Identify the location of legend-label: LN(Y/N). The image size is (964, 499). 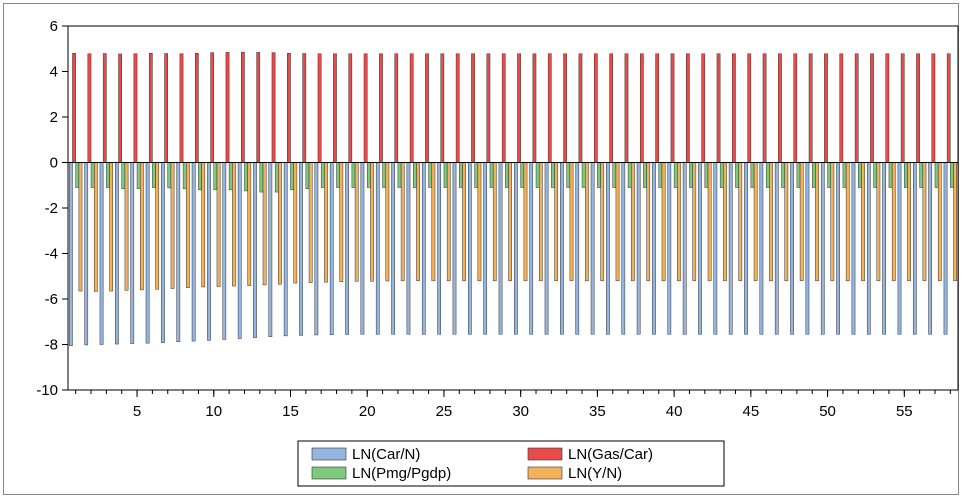
(595, 473).